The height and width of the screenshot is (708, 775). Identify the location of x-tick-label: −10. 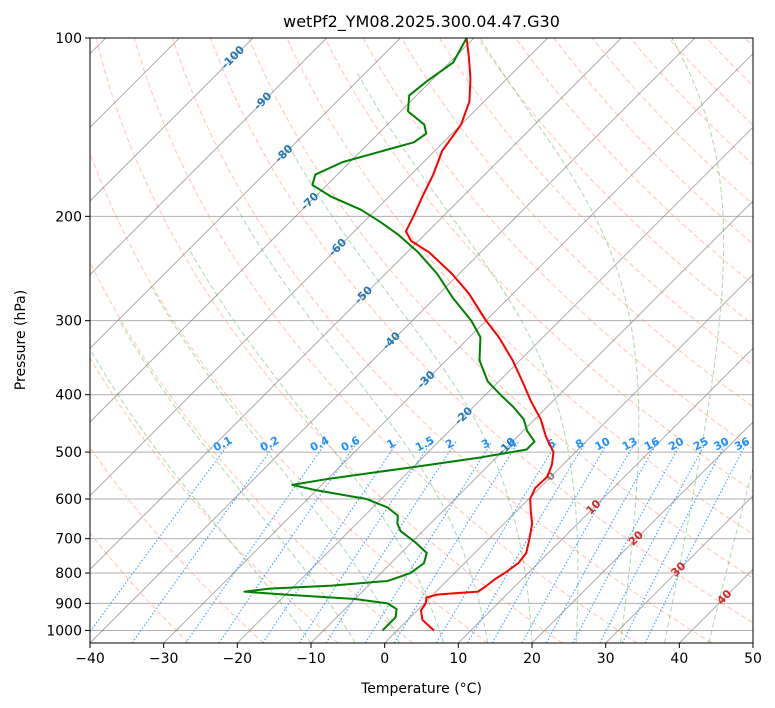
(311, 659).